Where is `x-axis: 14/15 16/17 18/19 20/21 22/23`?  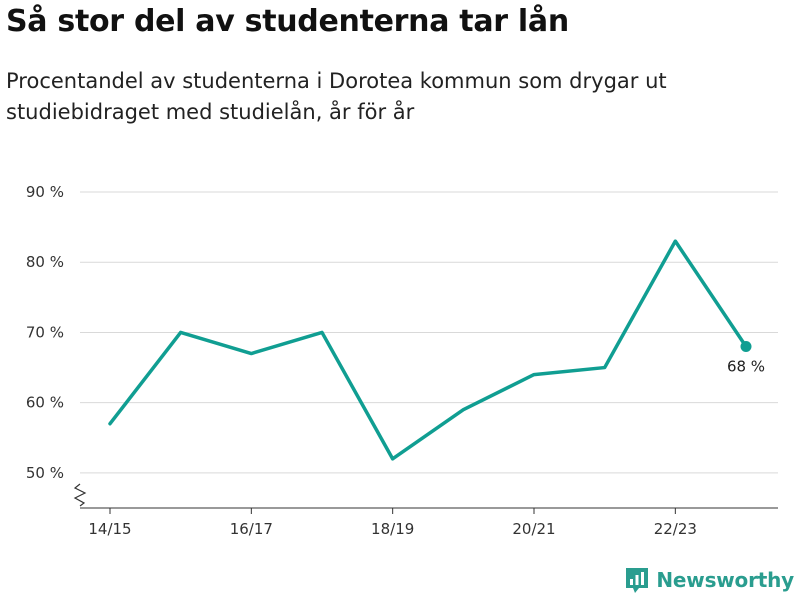 x-axis: 14/15 16/17 18/19 20/21 22/23 is located at coordinates (425, 510).